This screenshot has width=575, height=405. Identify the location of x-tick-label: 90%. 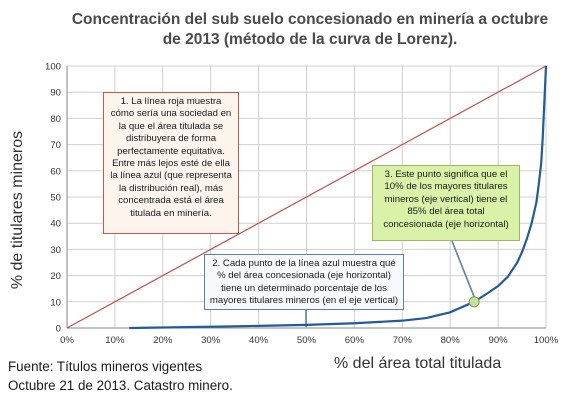
(498, 340).